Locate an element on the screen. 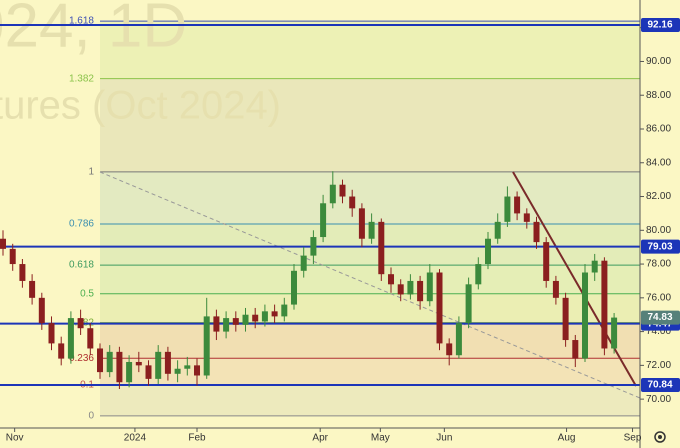 This screenshot has height=448, width=680. x-tick-label: Apr is located at coordinates (320, 438).